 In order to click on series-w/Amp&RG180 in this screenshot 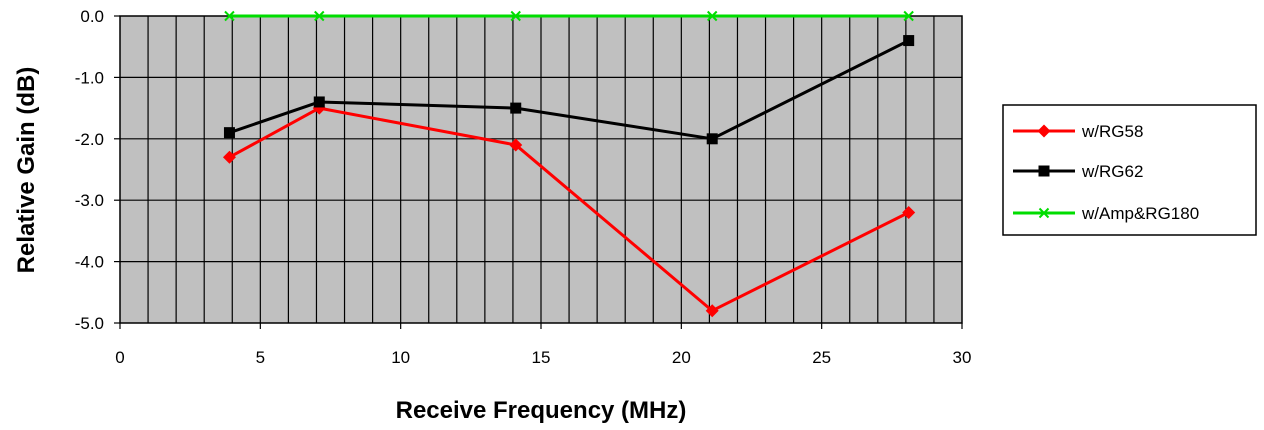, I will do `click(569, 16)`.